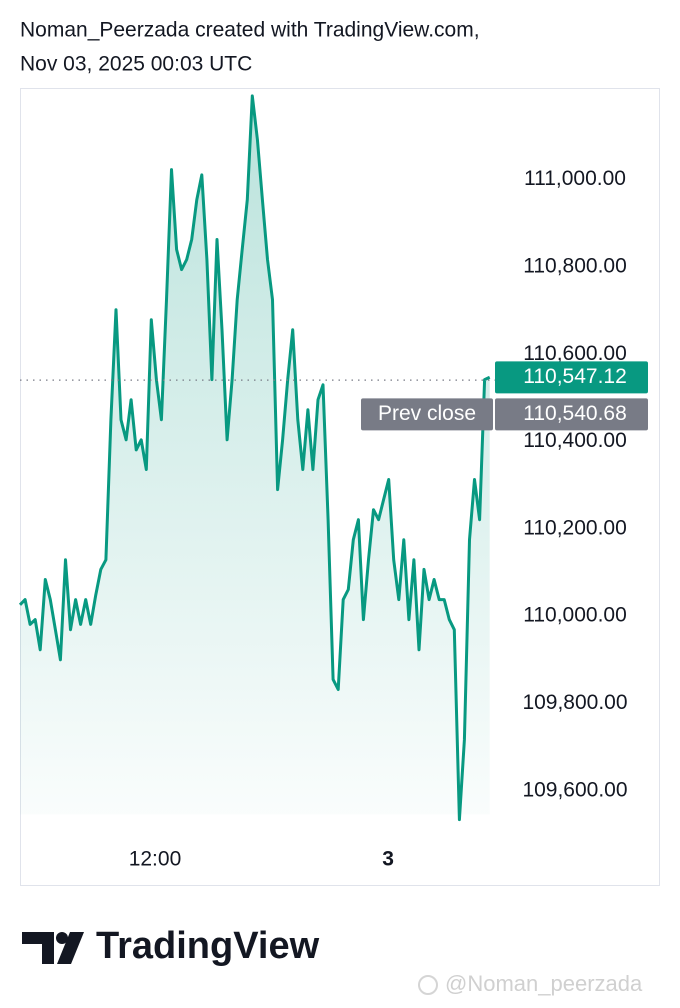 This screenshot has width=680, height=1008. What do you see at coordinates (574, 789) in the screenshot?
I see `y-tick-label: 109,600.00` at bounding box center [574, 789].